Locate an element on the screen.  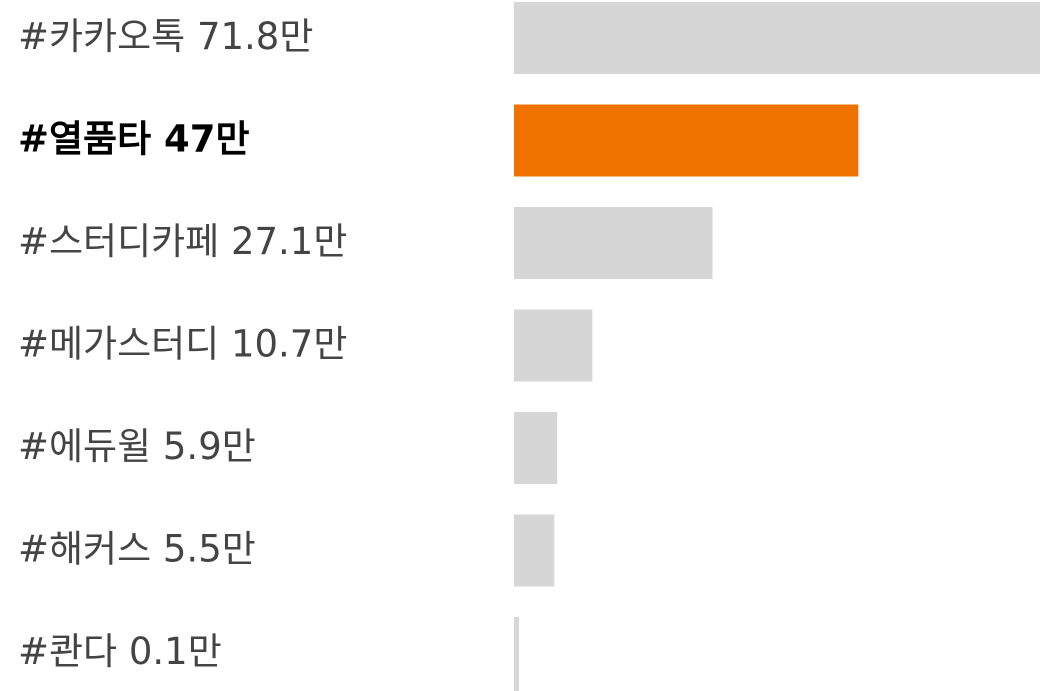
bar-label: #카카오톡 71.8만 is located at coordinates (165, 36).